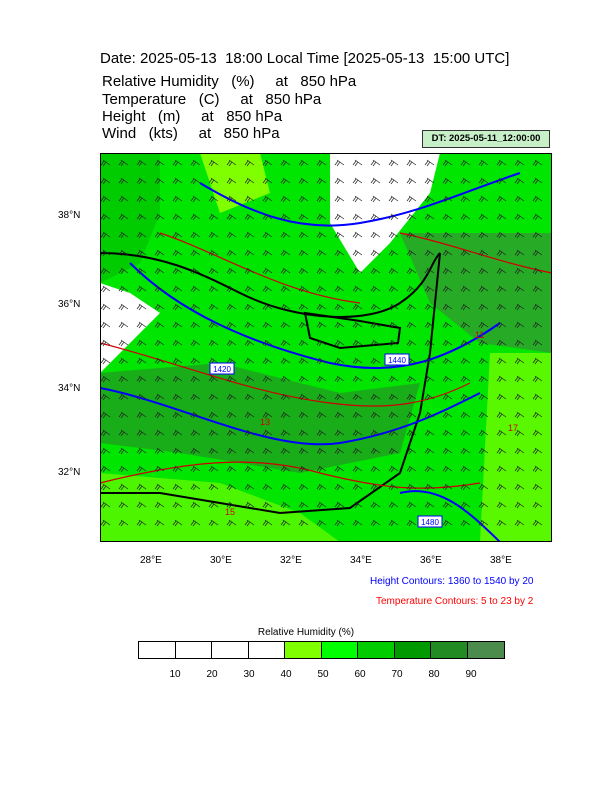 The image size is (612, 792). Describe the element at coordinates (221, 560) in the screenshot. I see `lon-label-30e: 30°E` at that location.